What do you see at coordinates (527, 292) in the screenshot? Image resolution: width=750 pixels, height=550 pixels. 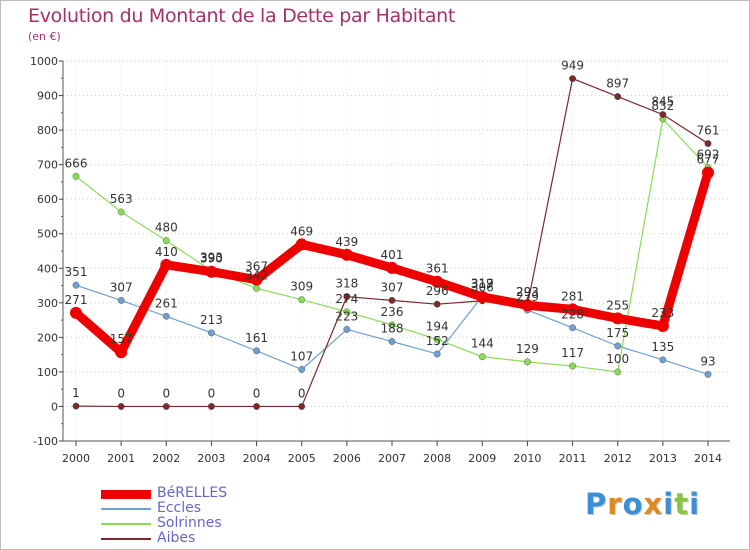 I see `data-label: 293` at bounding box center [527, 292].